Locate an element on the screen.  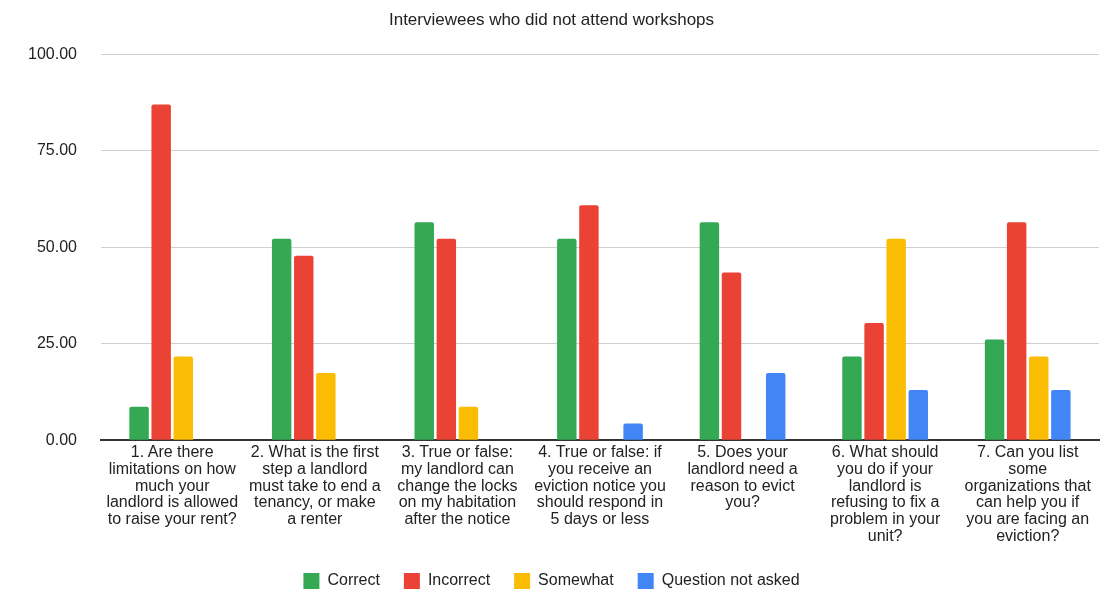
x-tick-label: 7. Can you list some organizations that can help you if you are facing an eviction? is located at coordinates (1028, 494).